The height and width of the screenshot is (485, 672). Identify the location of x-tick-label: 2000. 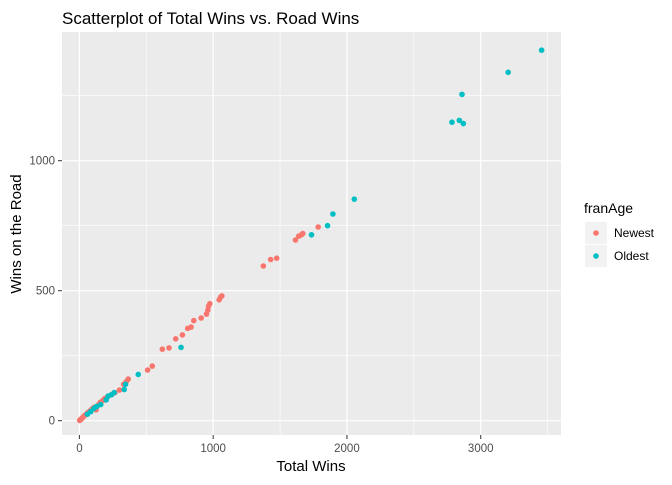
(347, 449).